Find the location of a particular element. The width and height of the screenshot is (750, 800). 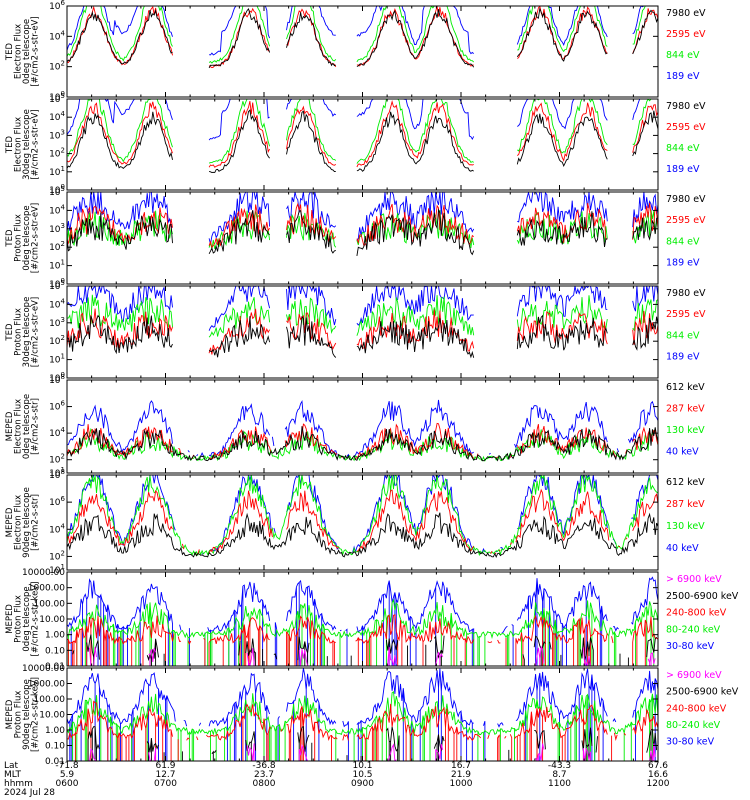

legend-2-0: 7980 eV is located at coordinates (686, 199).